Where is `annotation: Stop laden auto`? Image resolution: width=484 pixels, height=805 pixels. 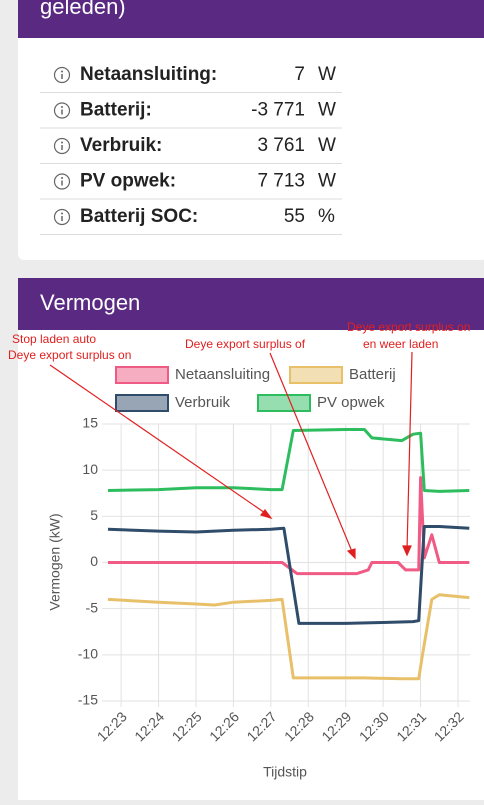
annotation: Stop laden auto is located at coordinates (54, 339).